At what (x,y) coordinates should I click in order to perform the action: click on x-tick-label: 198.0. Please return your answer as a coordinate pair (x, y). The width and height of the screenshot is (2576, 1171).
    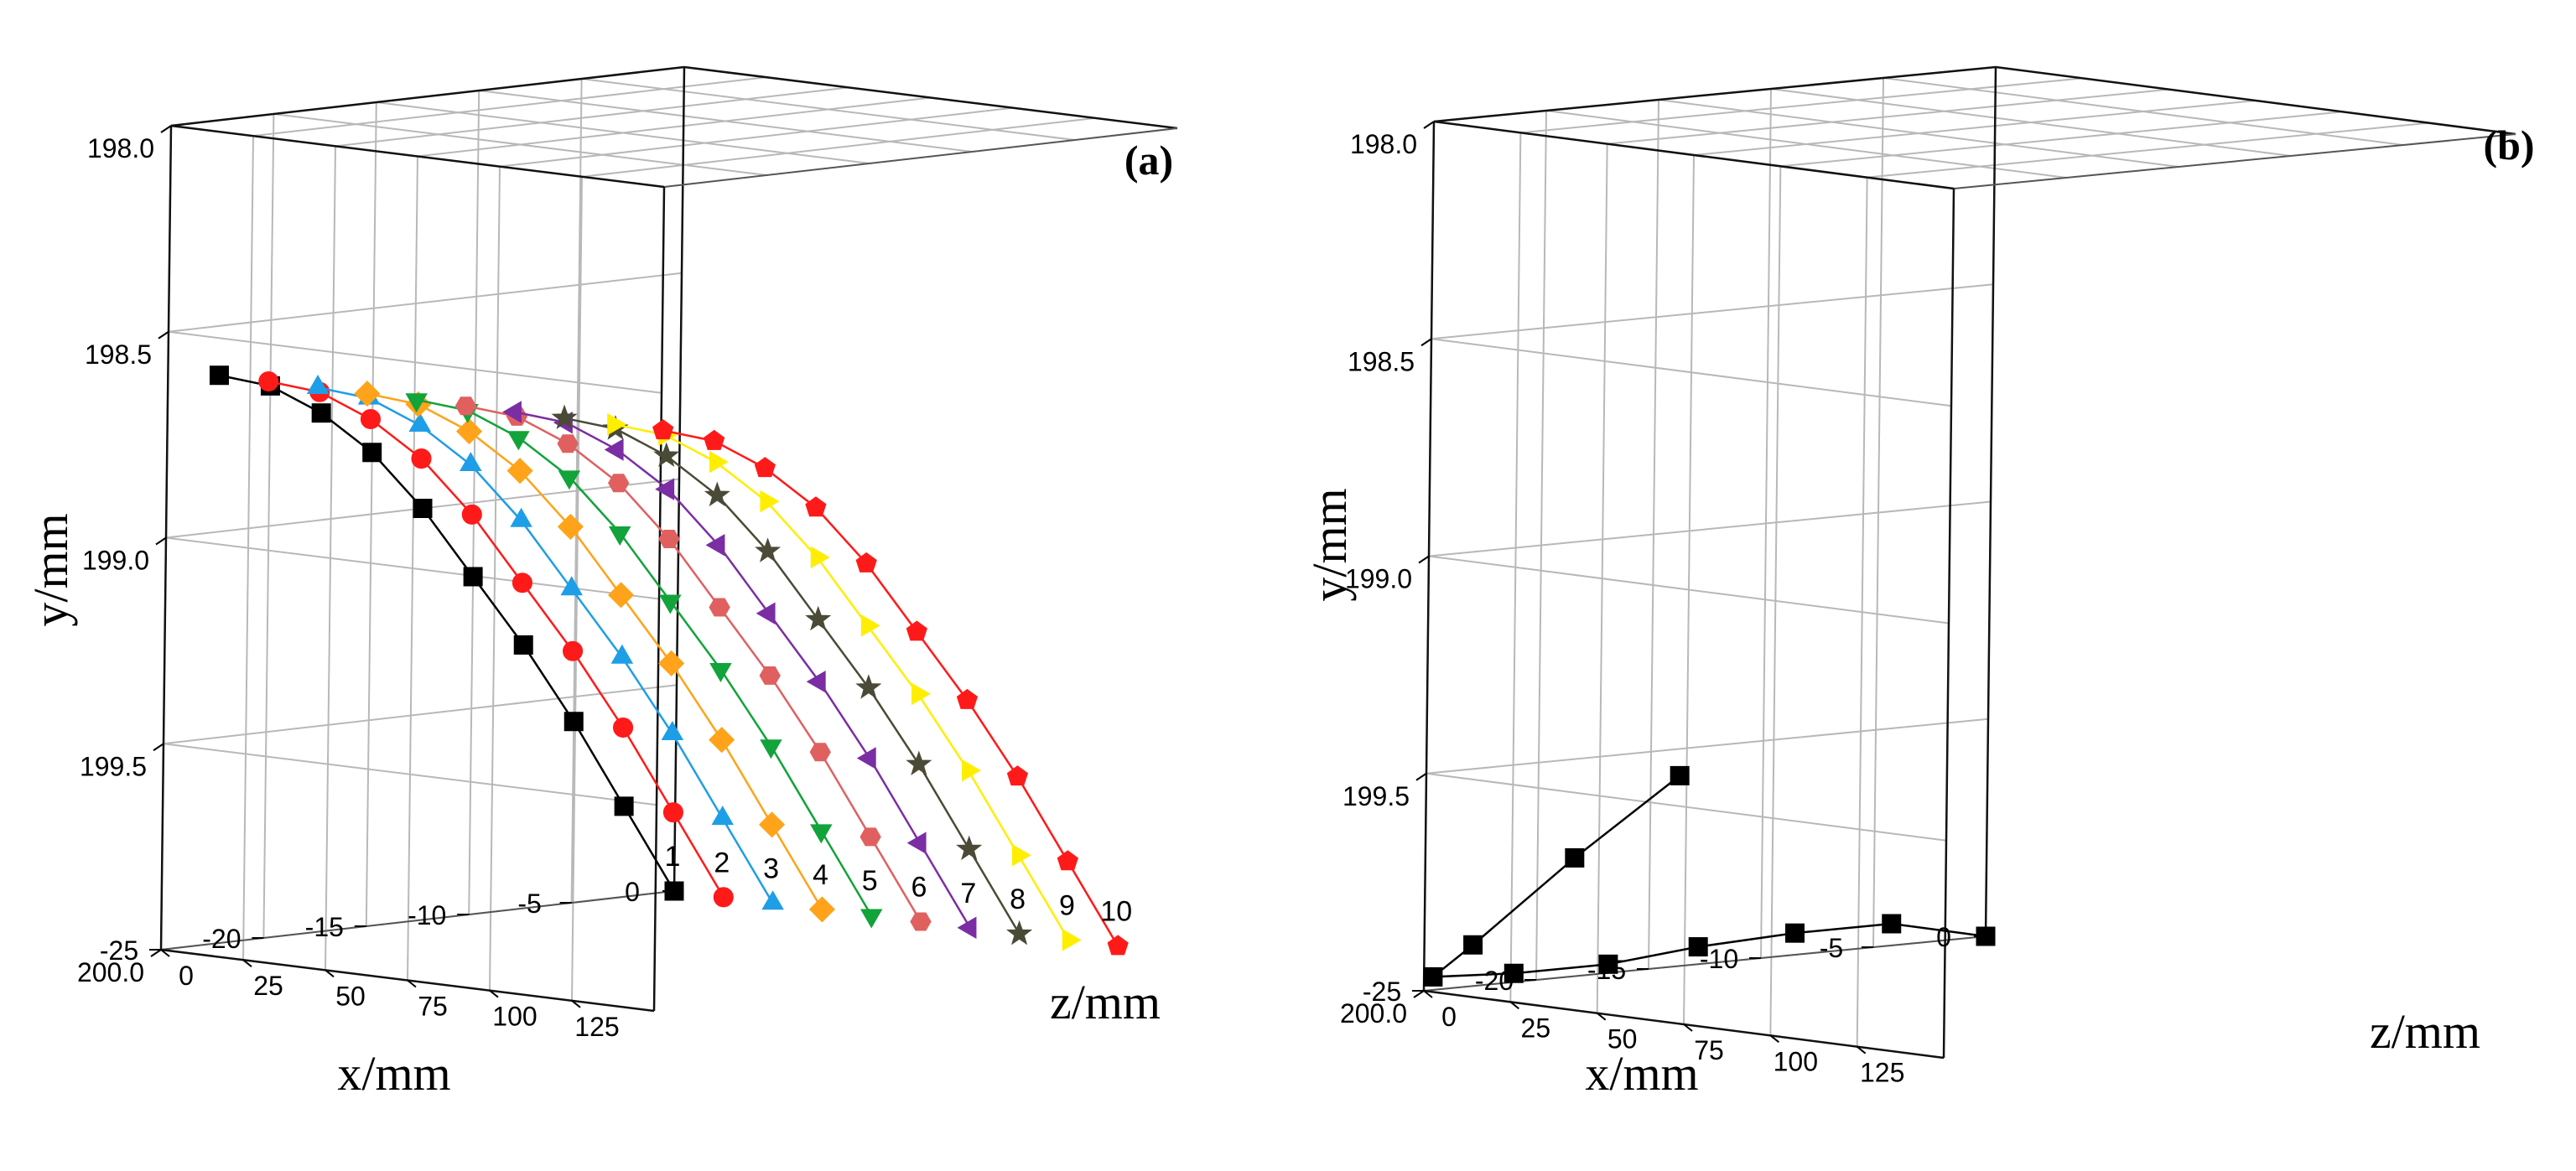
    Looking at the image, I should click on (120, 148).